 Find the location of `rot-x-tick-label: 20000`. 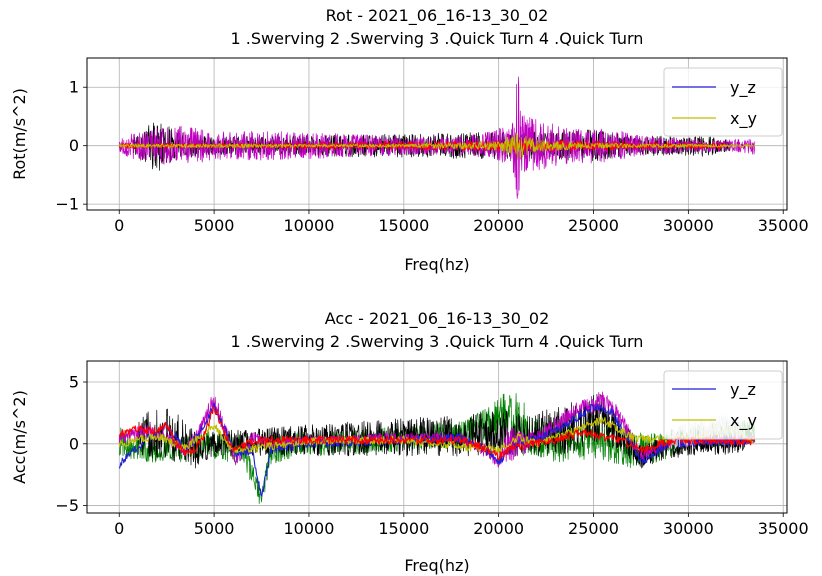

rot-x-tick-label: 20000 is located at coordinates (498, 225).